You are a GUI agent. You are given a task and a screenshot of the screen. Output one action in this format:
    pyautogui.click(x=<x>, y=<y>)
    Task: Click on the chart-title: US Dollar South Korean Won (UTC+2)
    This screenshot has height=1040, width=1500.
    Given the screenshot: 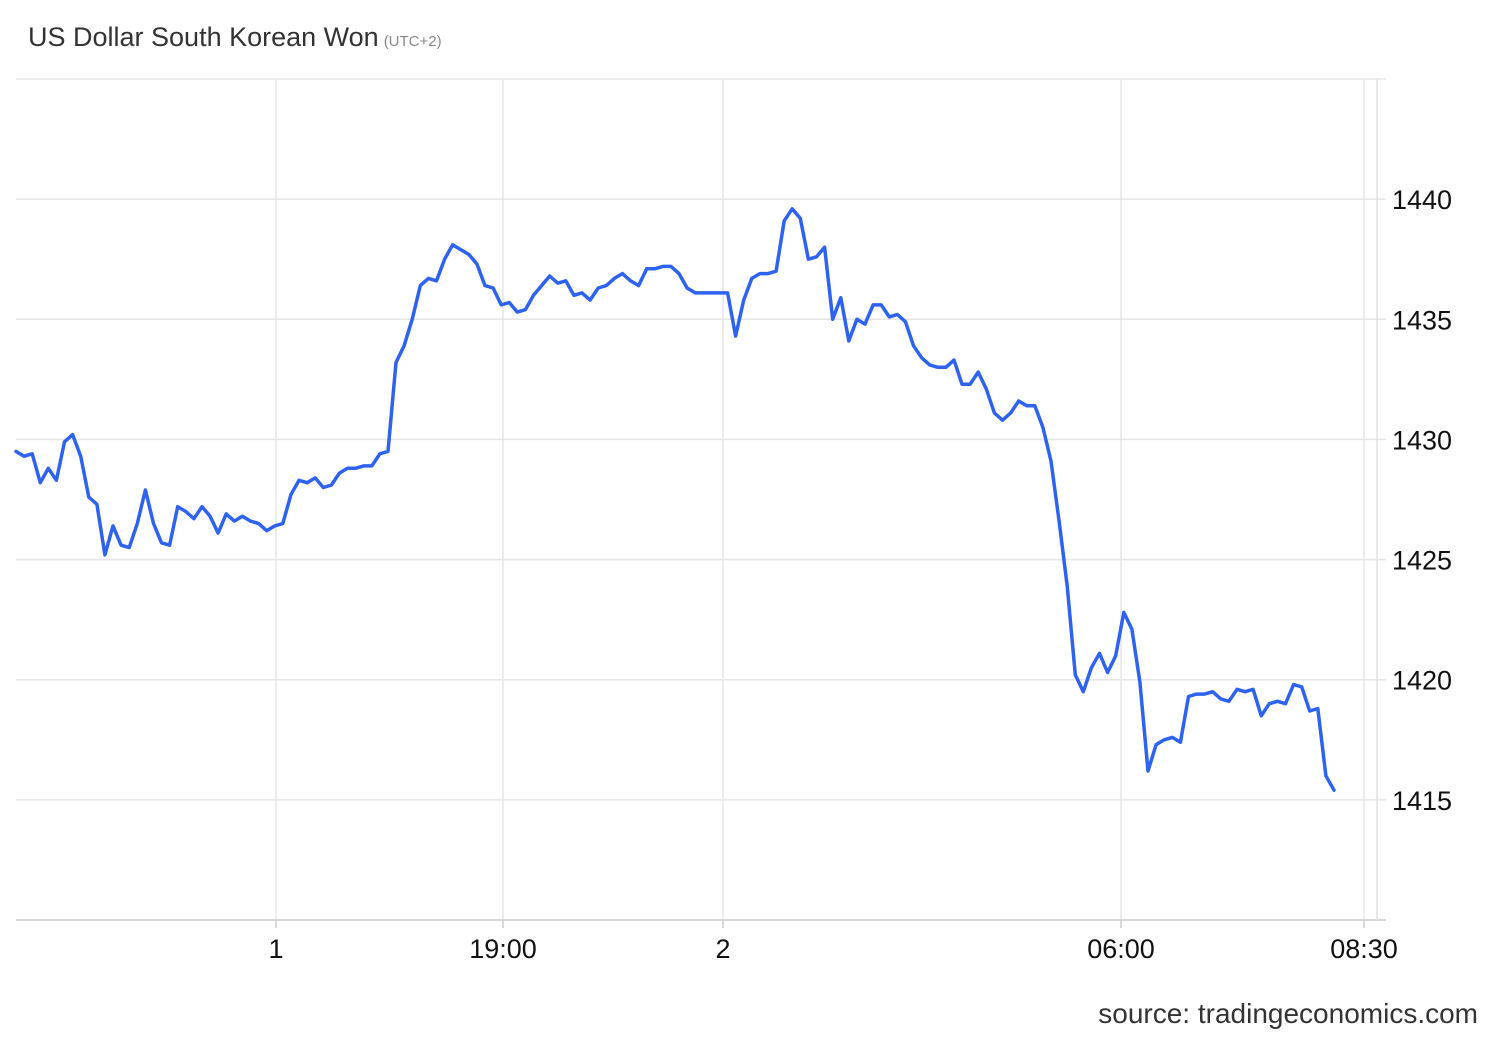 What is the action you would take?
    pyautogui.click(x=235, y=37)
    